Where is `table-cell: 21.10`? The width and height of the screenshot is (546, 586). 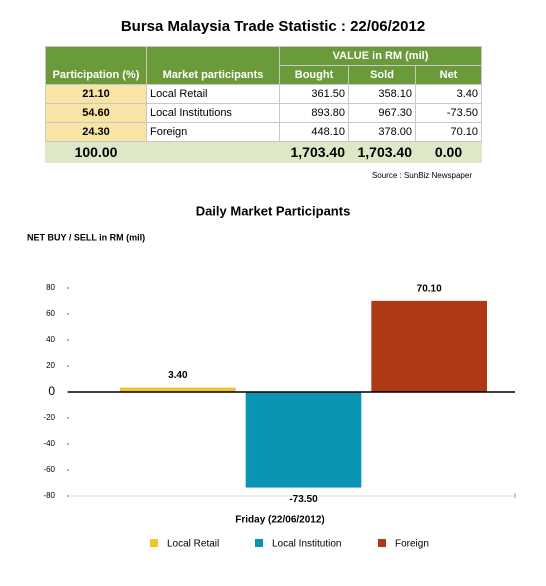 table-cell: 21.10 is located at coordinates (96, 94).